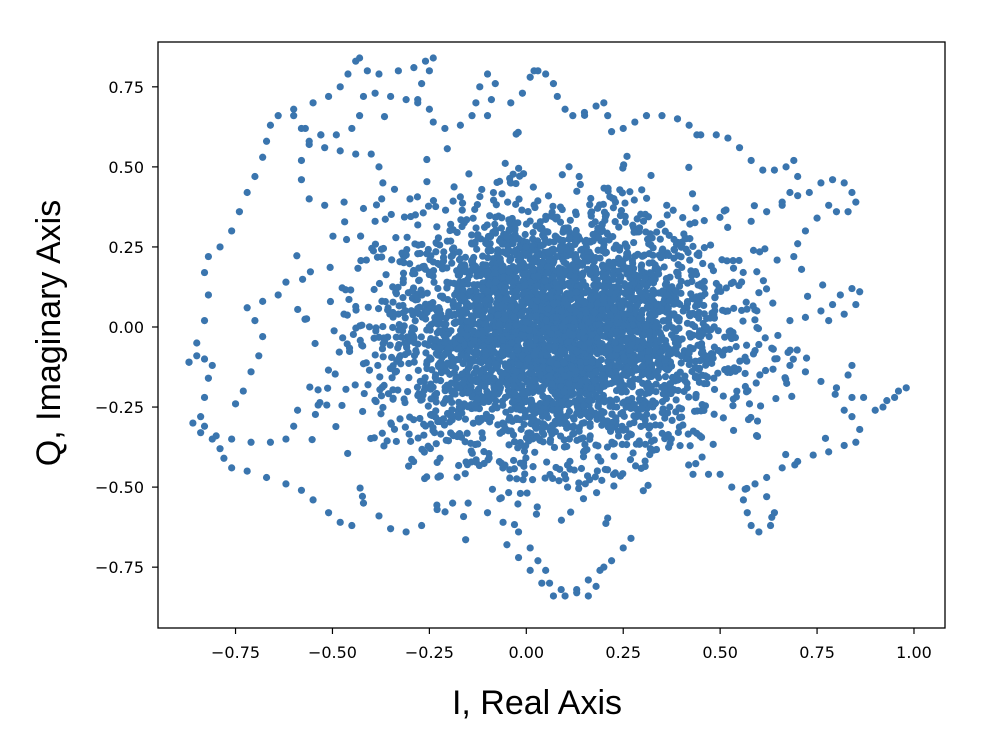 This screenshot has width=998, height=730. Describe the element at coordinates (126, 327) in the screenshot. I see `y-tick-label: 0.00` at that location.